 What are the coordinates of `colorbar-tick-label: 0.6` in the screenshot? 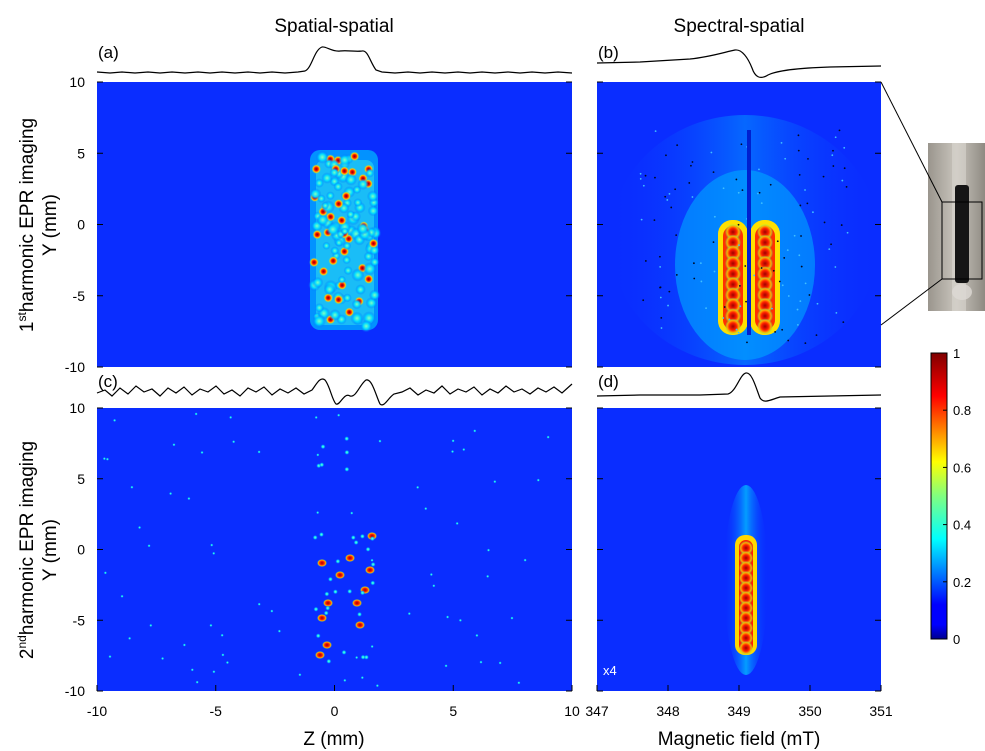 It's located at (962, 467).